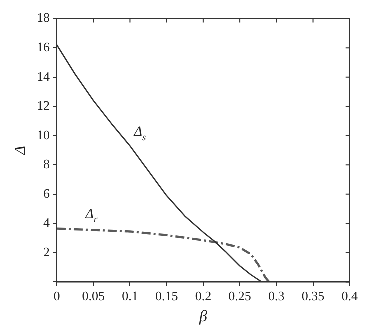  What do you see at coordinates (43, 76) in the screenshot?
I see `y-tick-label: 14` at bounding box center [43, 76].